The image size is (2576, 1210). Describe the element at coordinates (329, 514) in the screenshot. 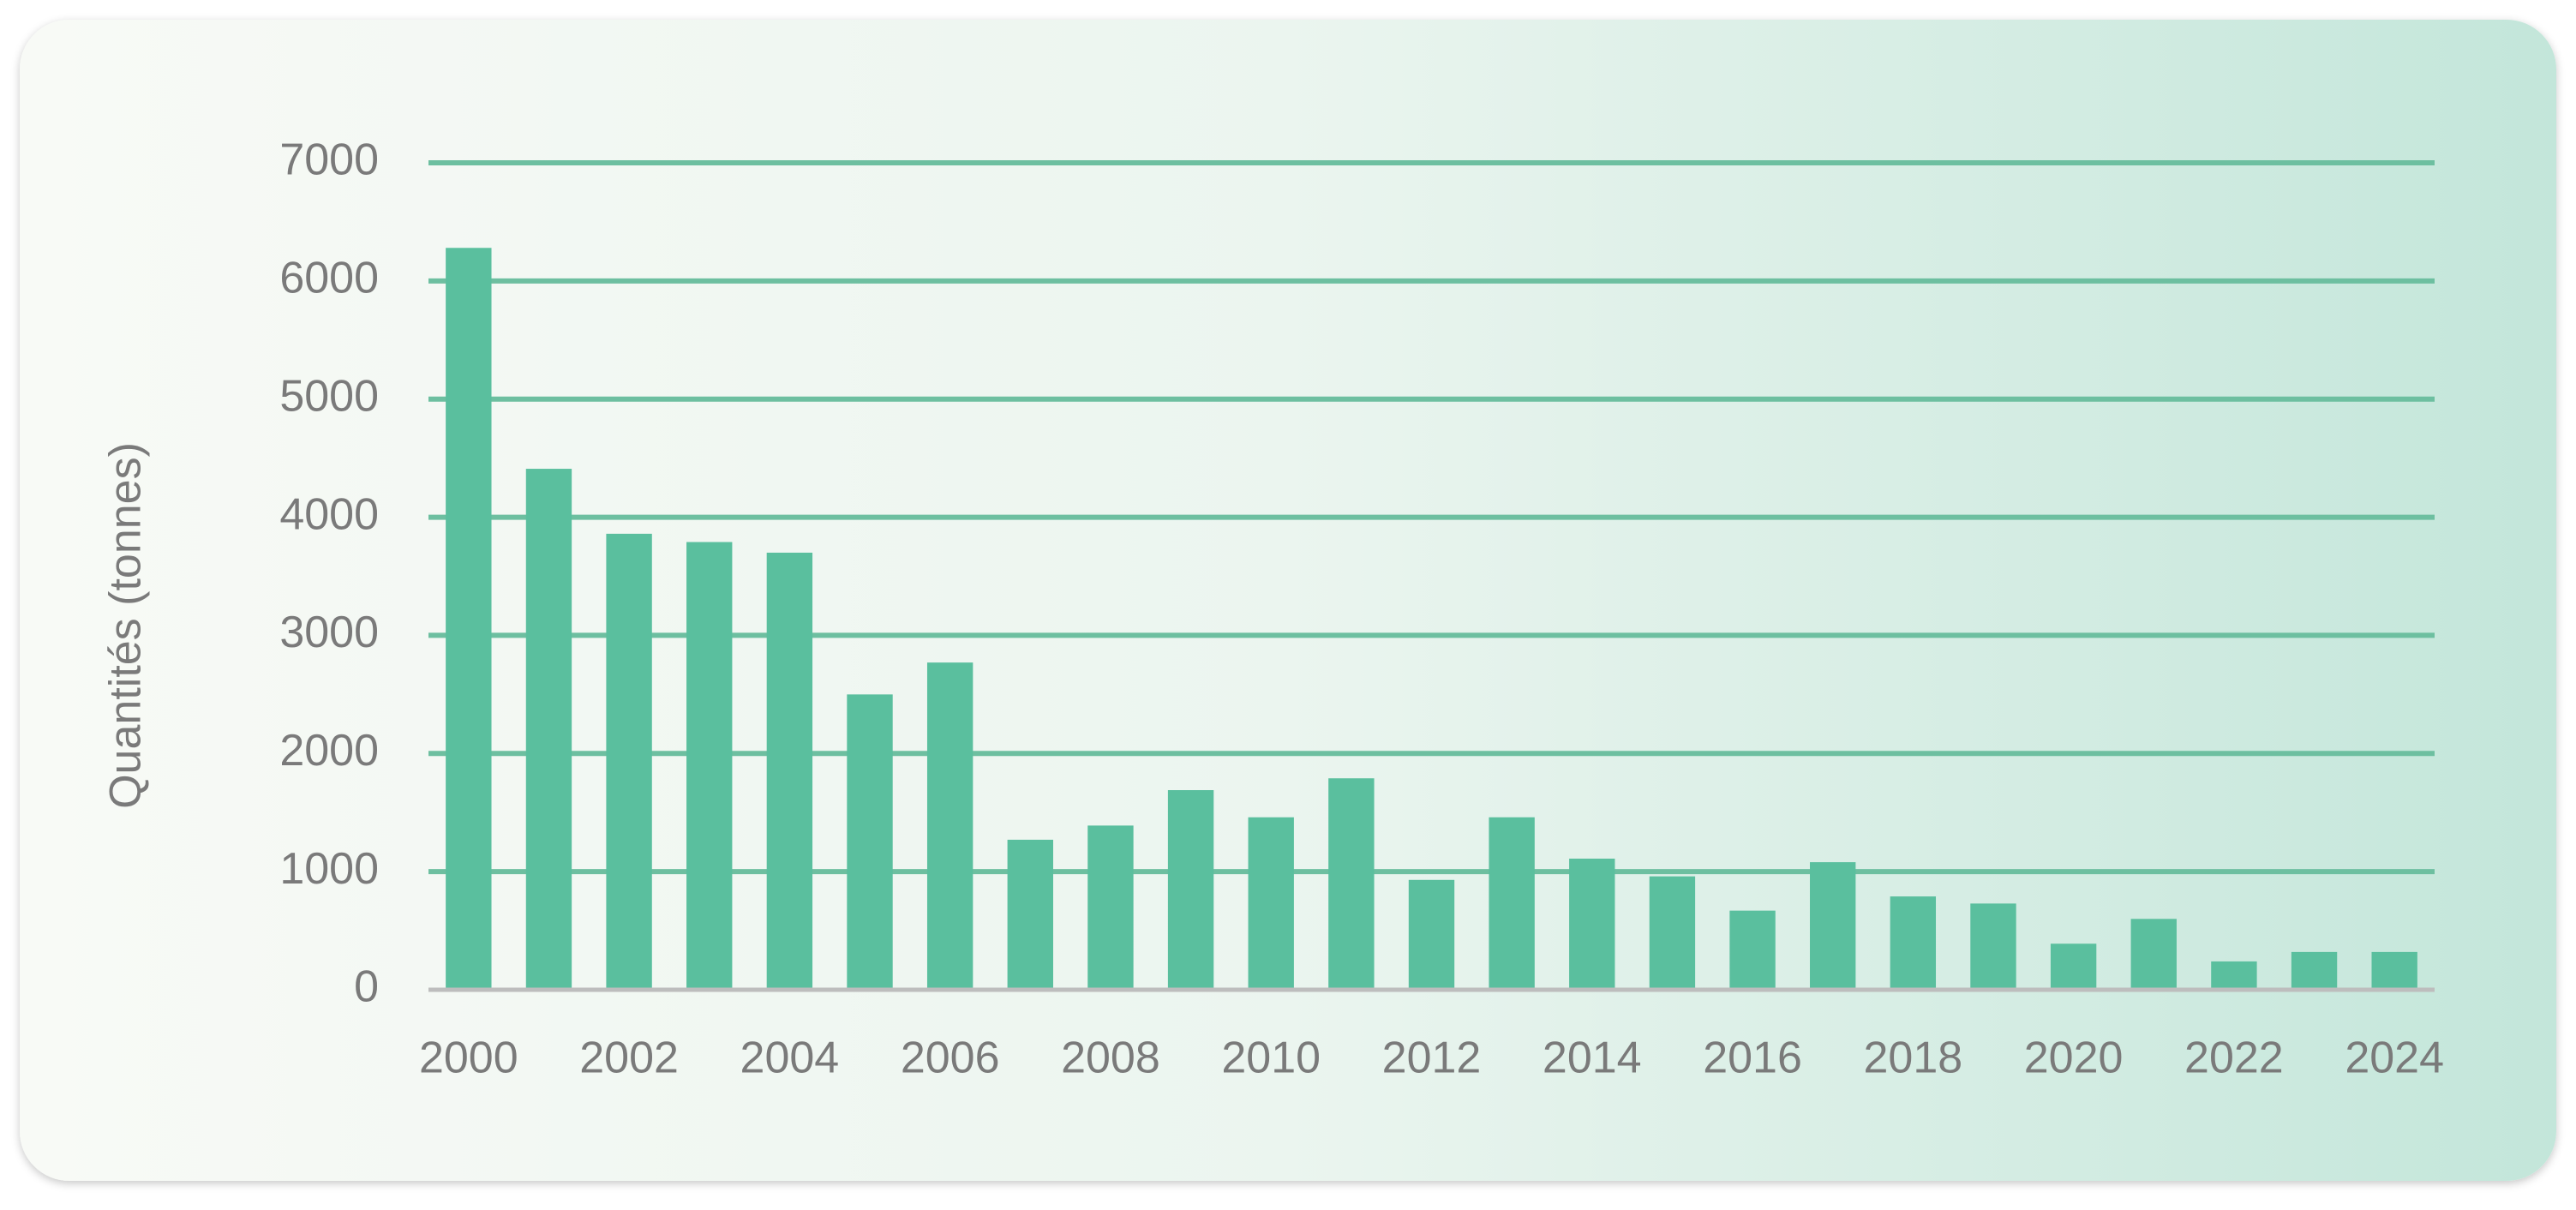

I see `y-tick-label: 4000` at that location.